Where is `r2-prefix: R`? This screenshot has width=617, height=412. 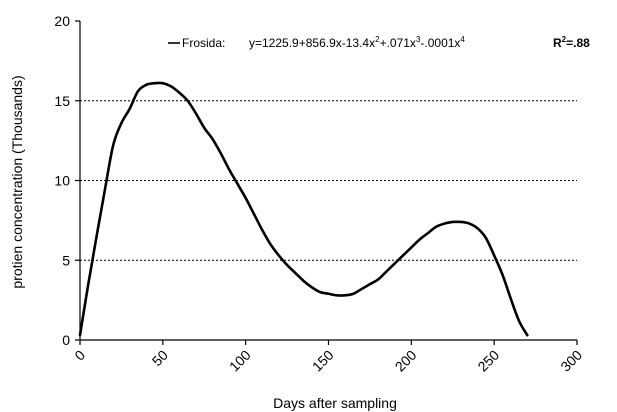
r2-prefix: R is located at coordinates (557, 43).